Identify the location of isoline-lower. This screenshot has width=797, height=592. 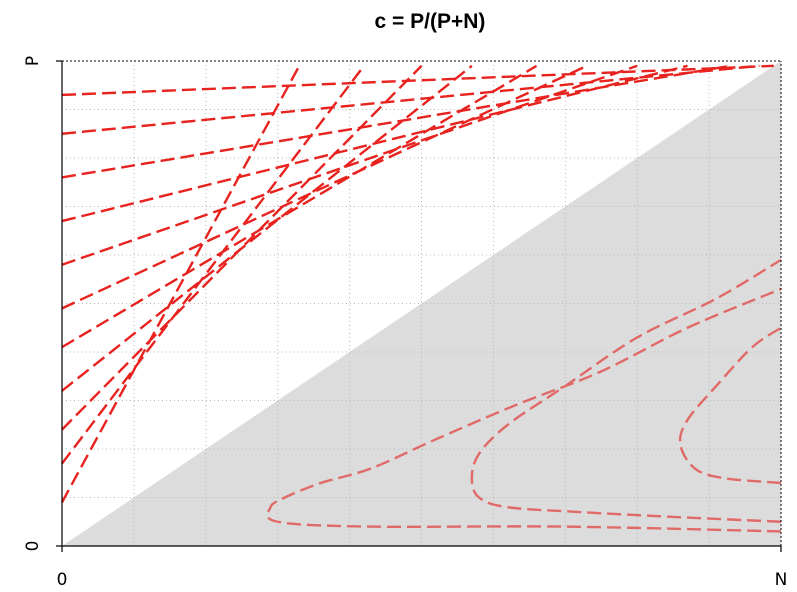
(730, 405).